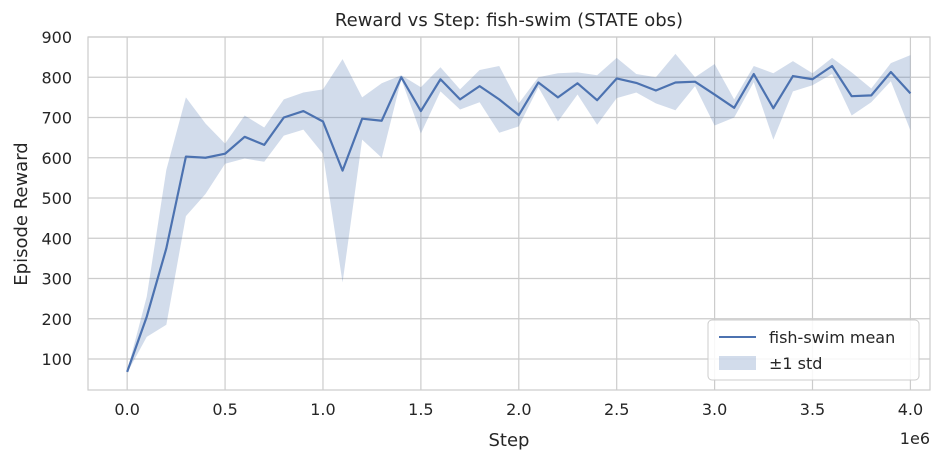  I want to click on y-tick-label: 500, so click(56, 198).